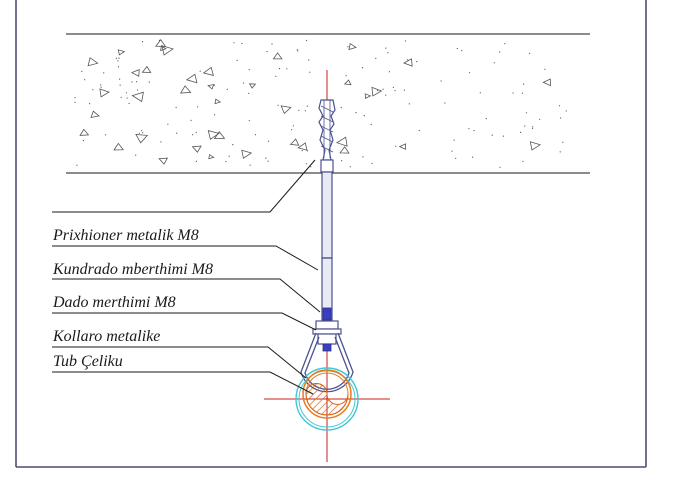 The height and width of the screenshot is (492, 682). What do you see at coordinates (327, 136) in the screenshot?
I see `wedge-anchor-icon` at bounding box center [327, 136].